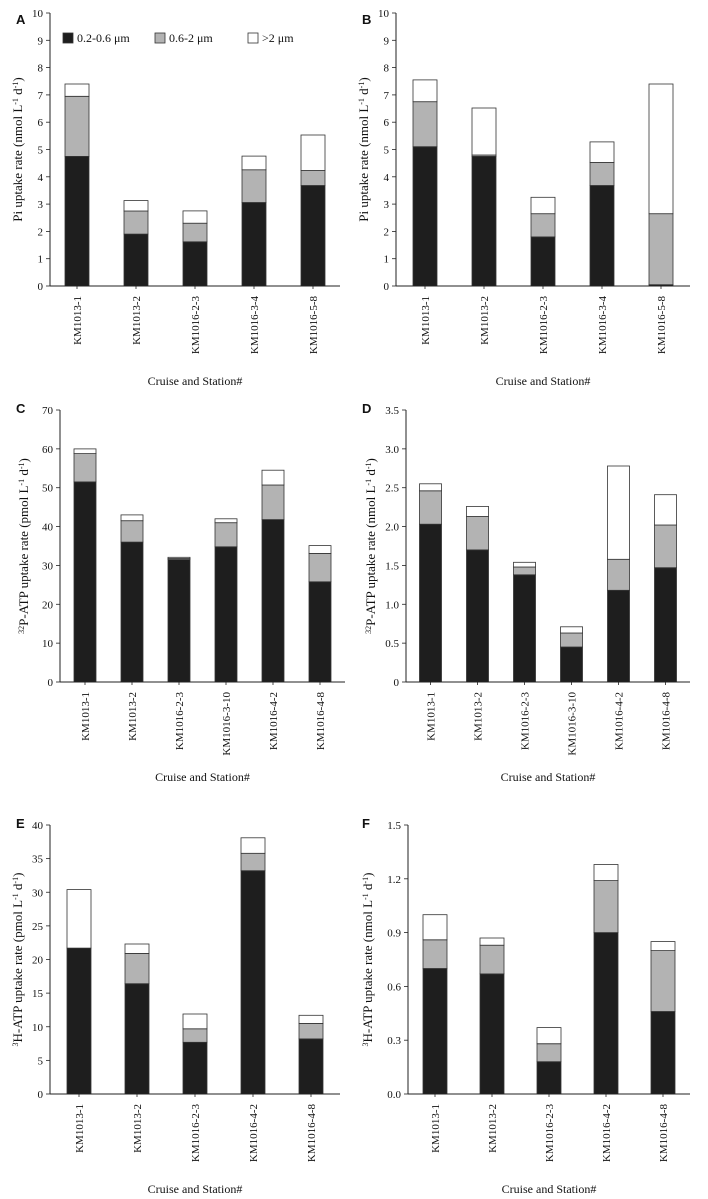 The width and height of the screenshot is (708, 1199). What do you see at coordinates (20, 823) in the screenshot?
I see `panel-letter: E` at bounding box center [20, 823].